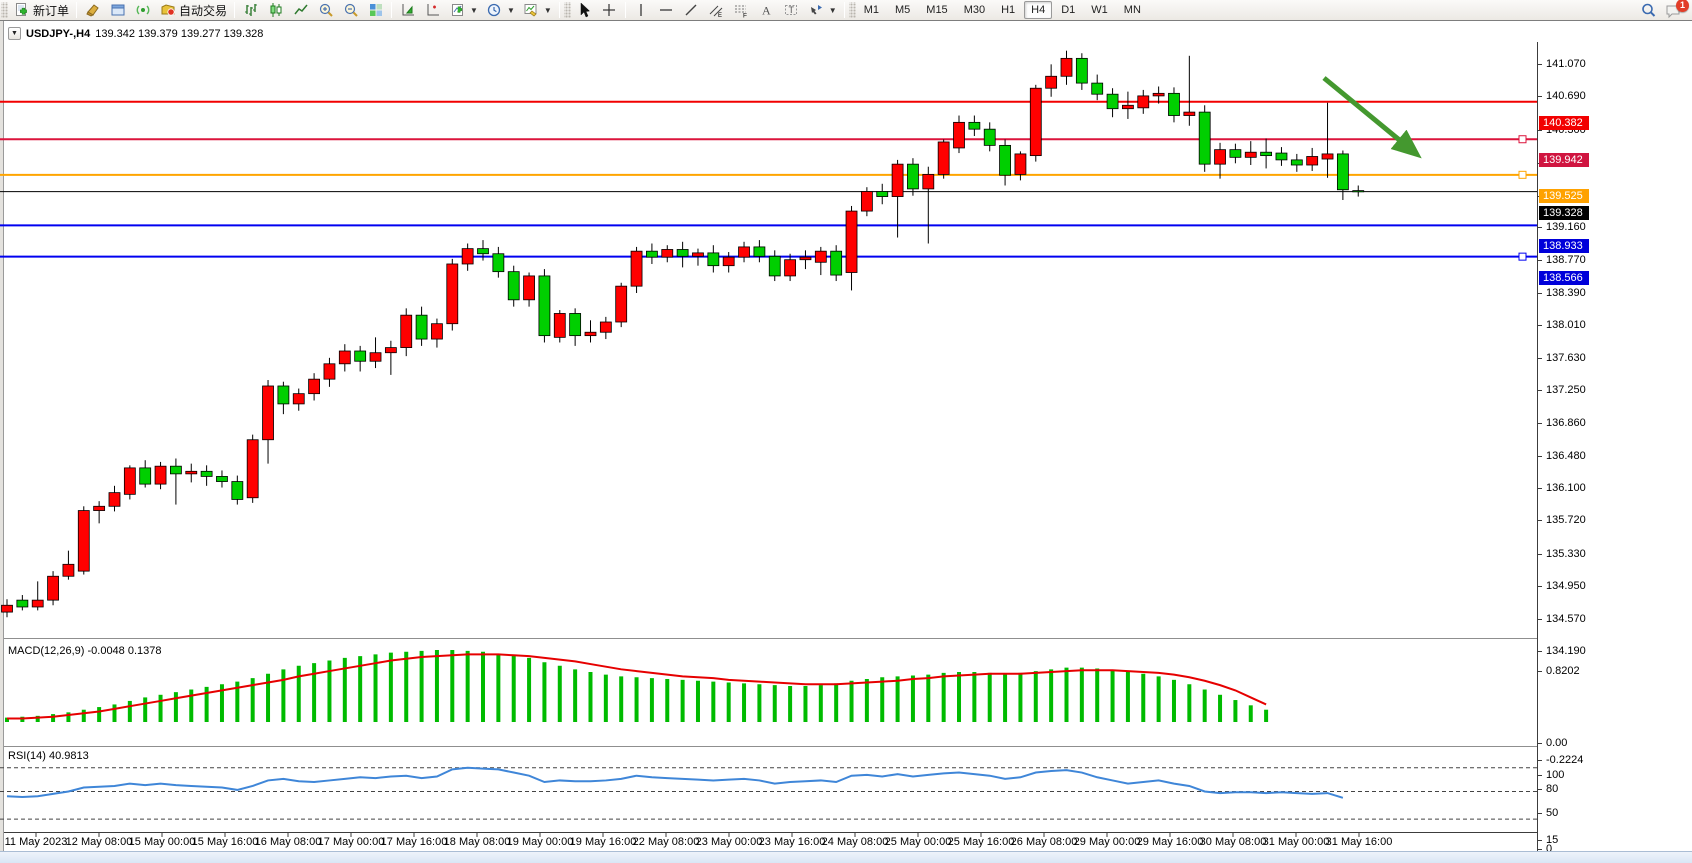 The width and height of the screenshot is (1692, 863). Describe the element at coordinates (871, 10) in the screenshot. I see `timeframe-M1: M1` at that location.